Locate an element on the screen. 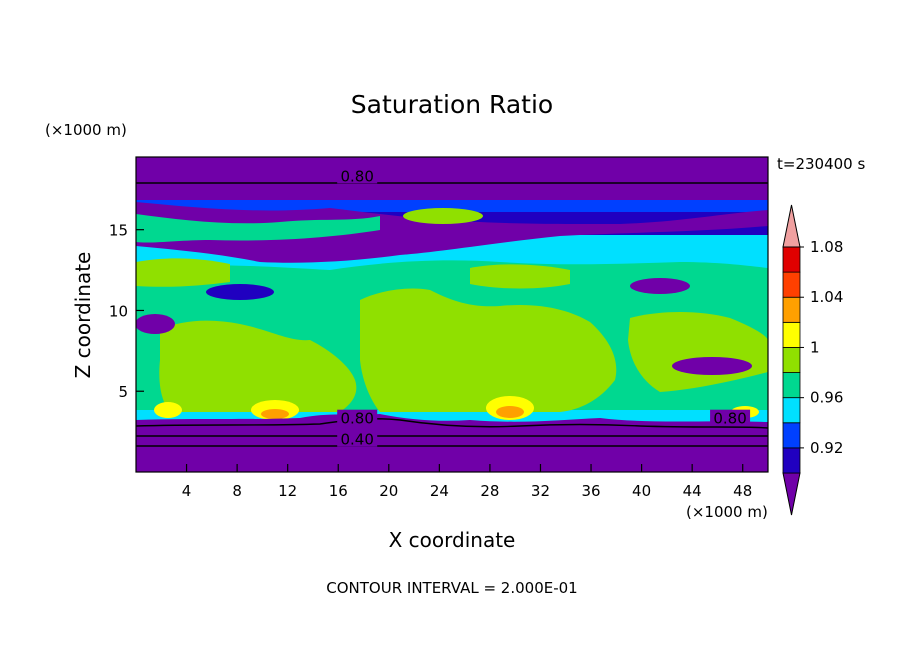 The height and width of the screenshot is (654, 904). y-tick-label: 5 is located at coordinates (123, 392).